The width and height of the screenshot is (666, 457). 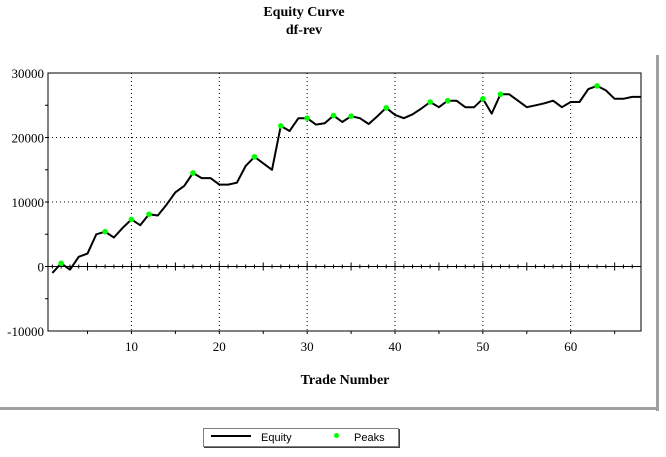 I want to click on x-tick-label-20: 20, so click(x=219, y=346).